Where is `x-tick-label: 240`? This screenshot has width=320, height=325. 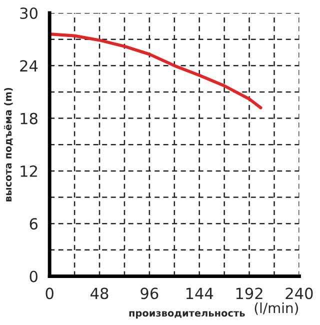
x-tick-label: 240 is located at coordinates (299, 294).